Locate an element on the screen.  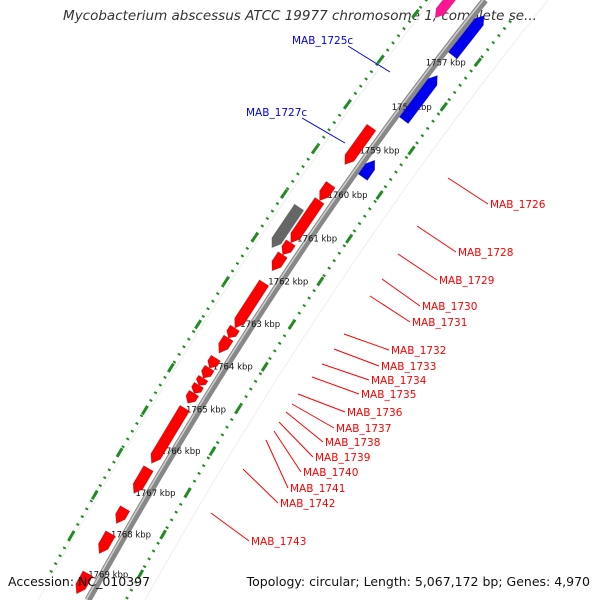
gene-feature-pseudo is located at coordinates (288, 226).